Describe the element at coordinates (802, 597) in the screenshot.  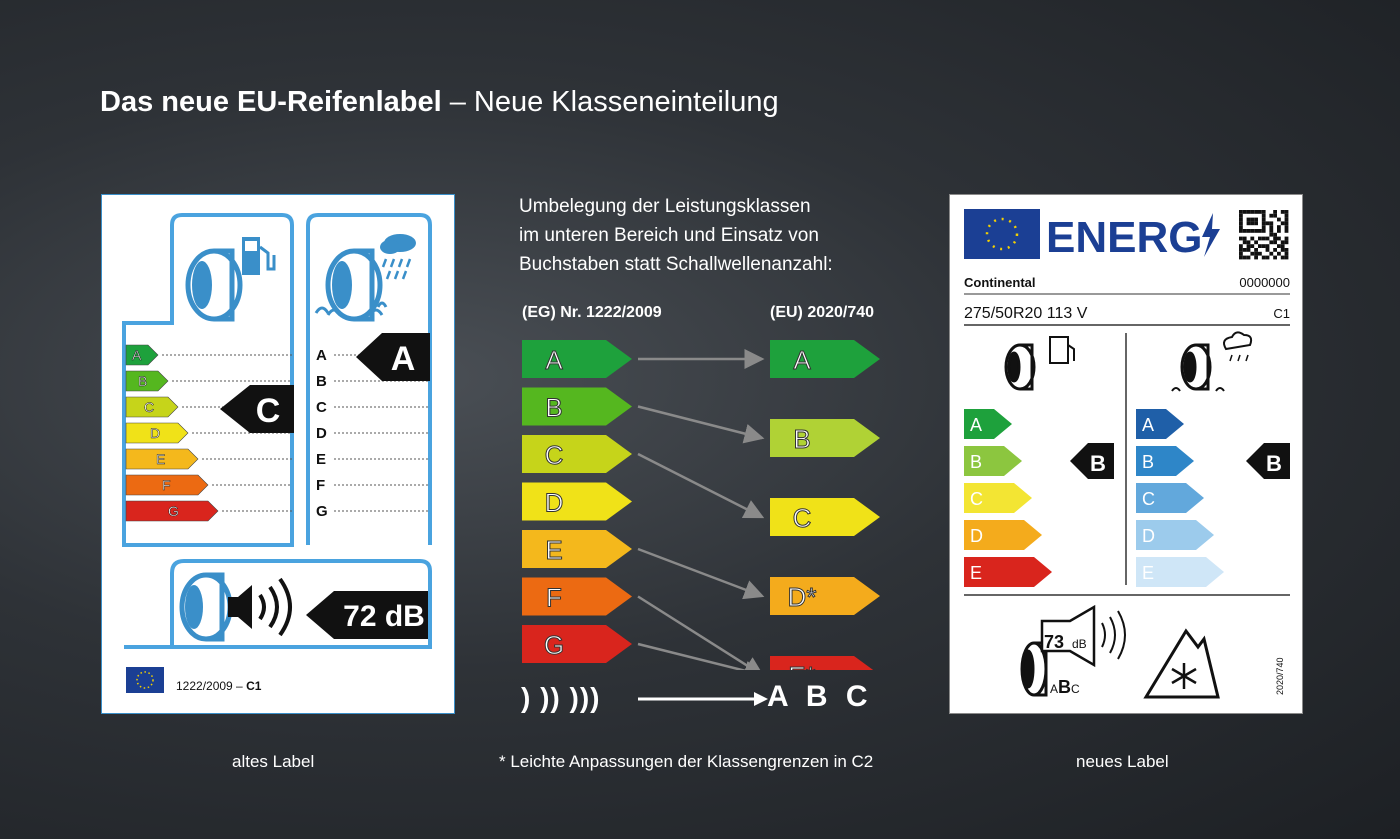
I see `new-class-label: D*` at that location.